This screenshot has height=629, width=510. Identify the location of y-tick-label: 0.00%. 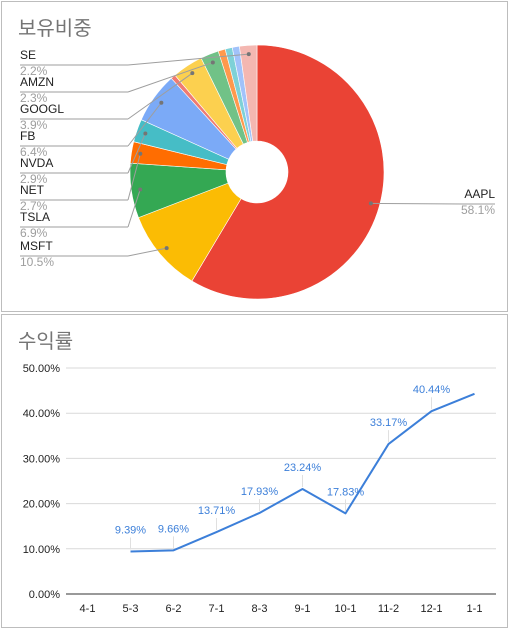
(44, 595).